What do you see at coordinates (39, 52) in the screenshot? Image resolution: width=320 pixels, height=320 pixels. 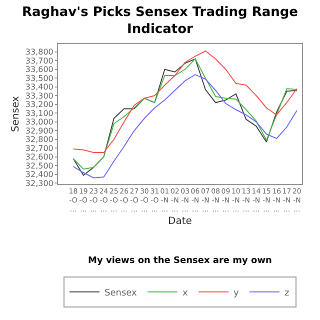 I see `y-tick-label: 33,800` at bounding box center [39, 52].